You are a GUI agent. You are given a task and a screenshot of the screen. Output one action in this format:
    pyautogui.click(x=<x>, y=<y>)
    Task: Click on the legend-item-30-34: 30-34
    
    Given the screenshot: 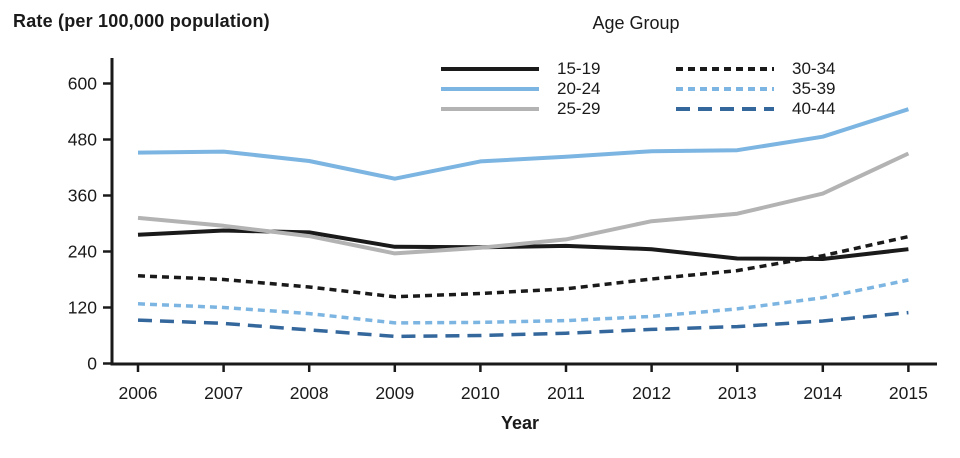 What is the action you would take?
    pyautogui.click(x=755, y=69)
    